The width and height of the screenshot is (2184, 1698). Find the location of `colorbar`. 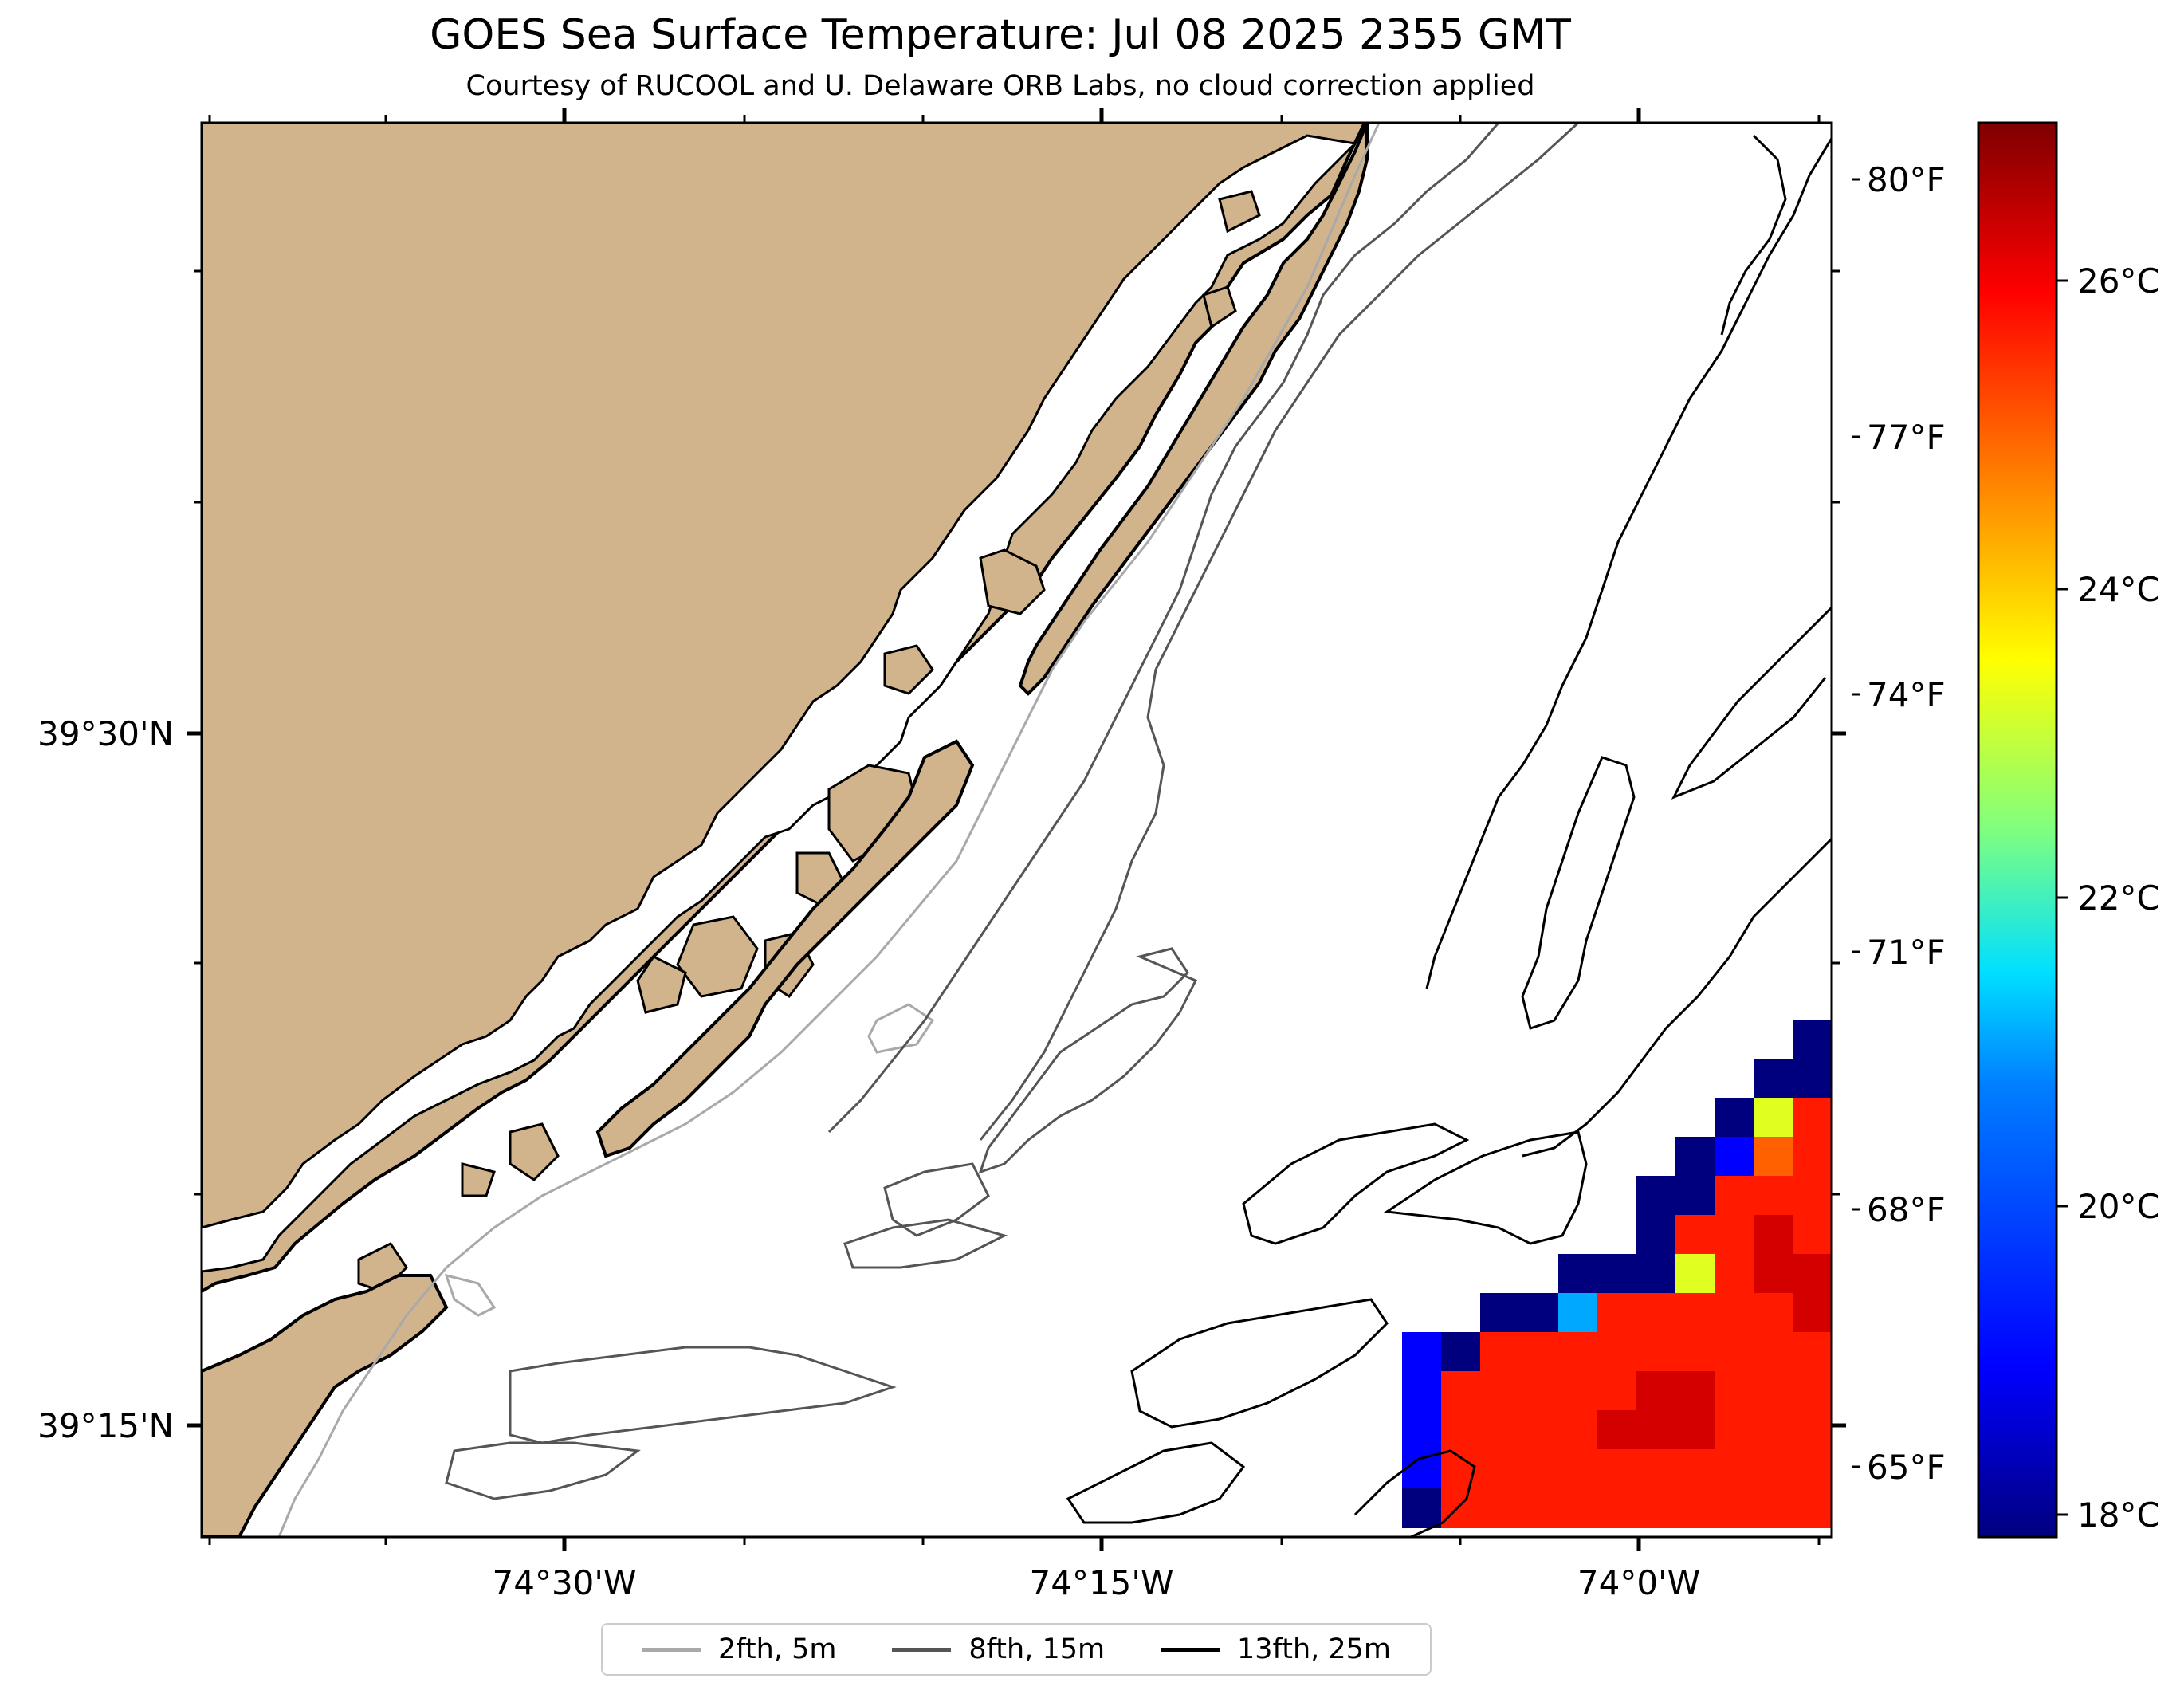

colorbar is located at coordinates (2017, 830).